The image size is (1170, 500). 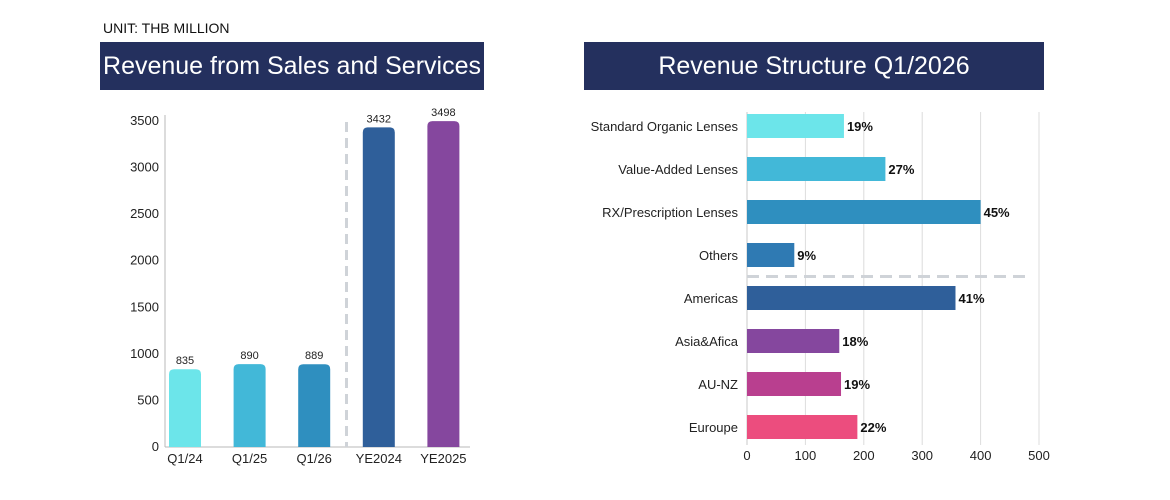 What do you see at coordinates (148, 399) in the screenshot?
I see `y-tick-label: 500` at bounding box center [148, 399].